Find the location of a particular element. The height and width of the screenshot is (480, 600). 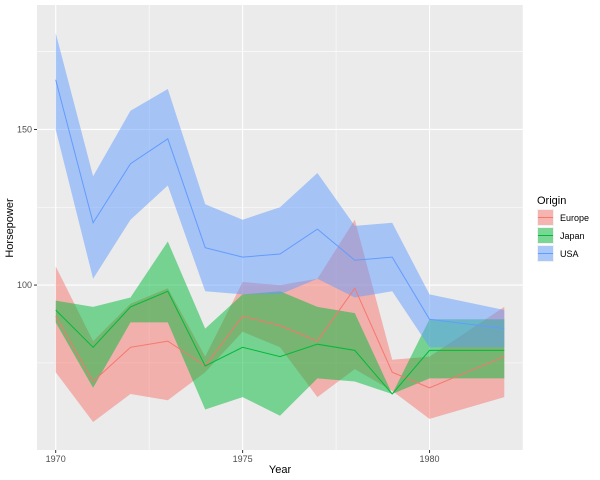

y-axis-title: Horsepower is located at coordinates (10, 228).